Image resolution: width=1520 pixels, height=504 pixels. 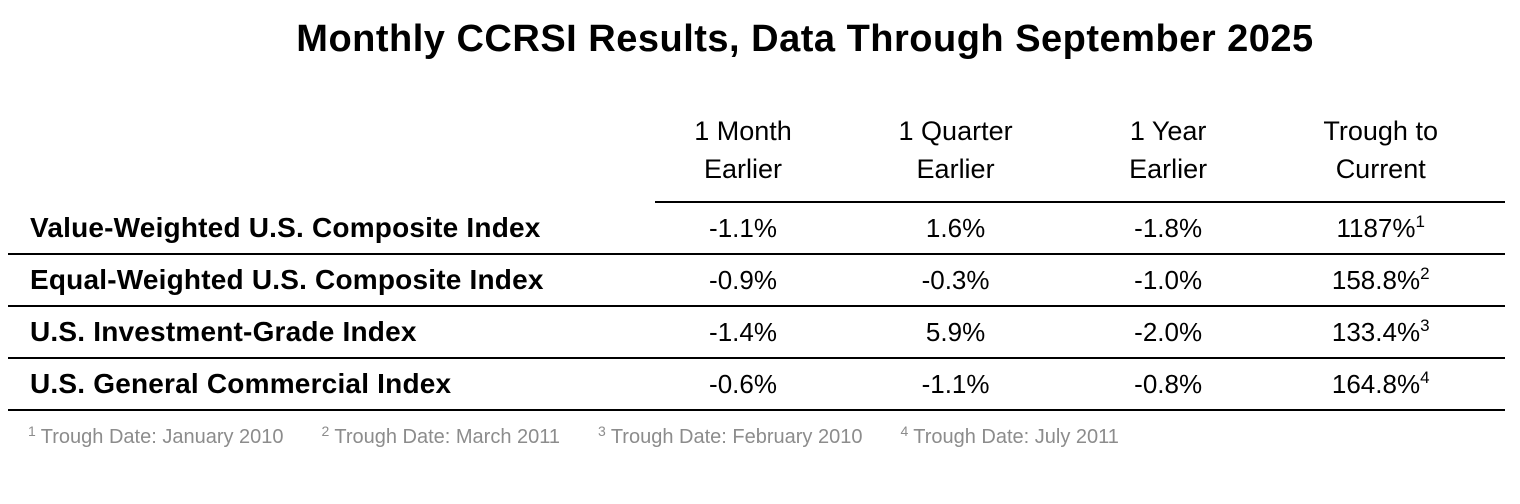 I want to click on column-header-line1: 1 Month, so click(x=743, y=131).